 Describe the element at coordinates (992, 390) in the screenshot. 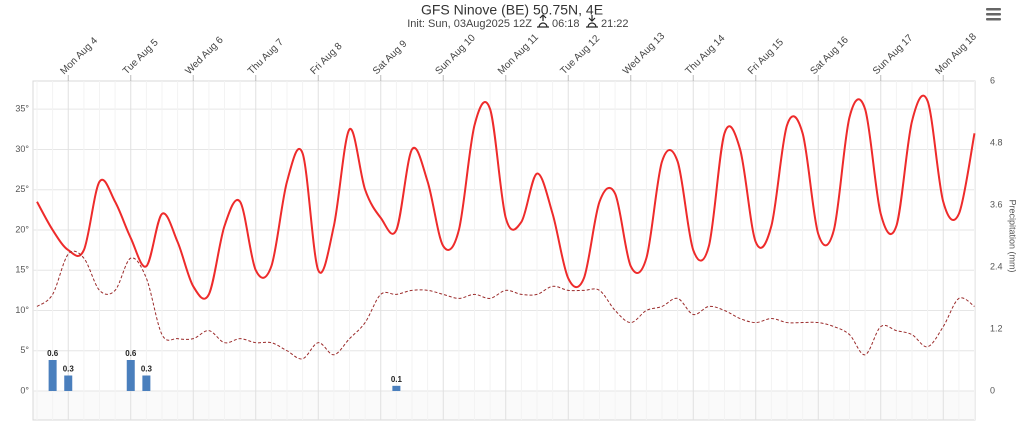

I see `y2-tick-label: 0` at that location.